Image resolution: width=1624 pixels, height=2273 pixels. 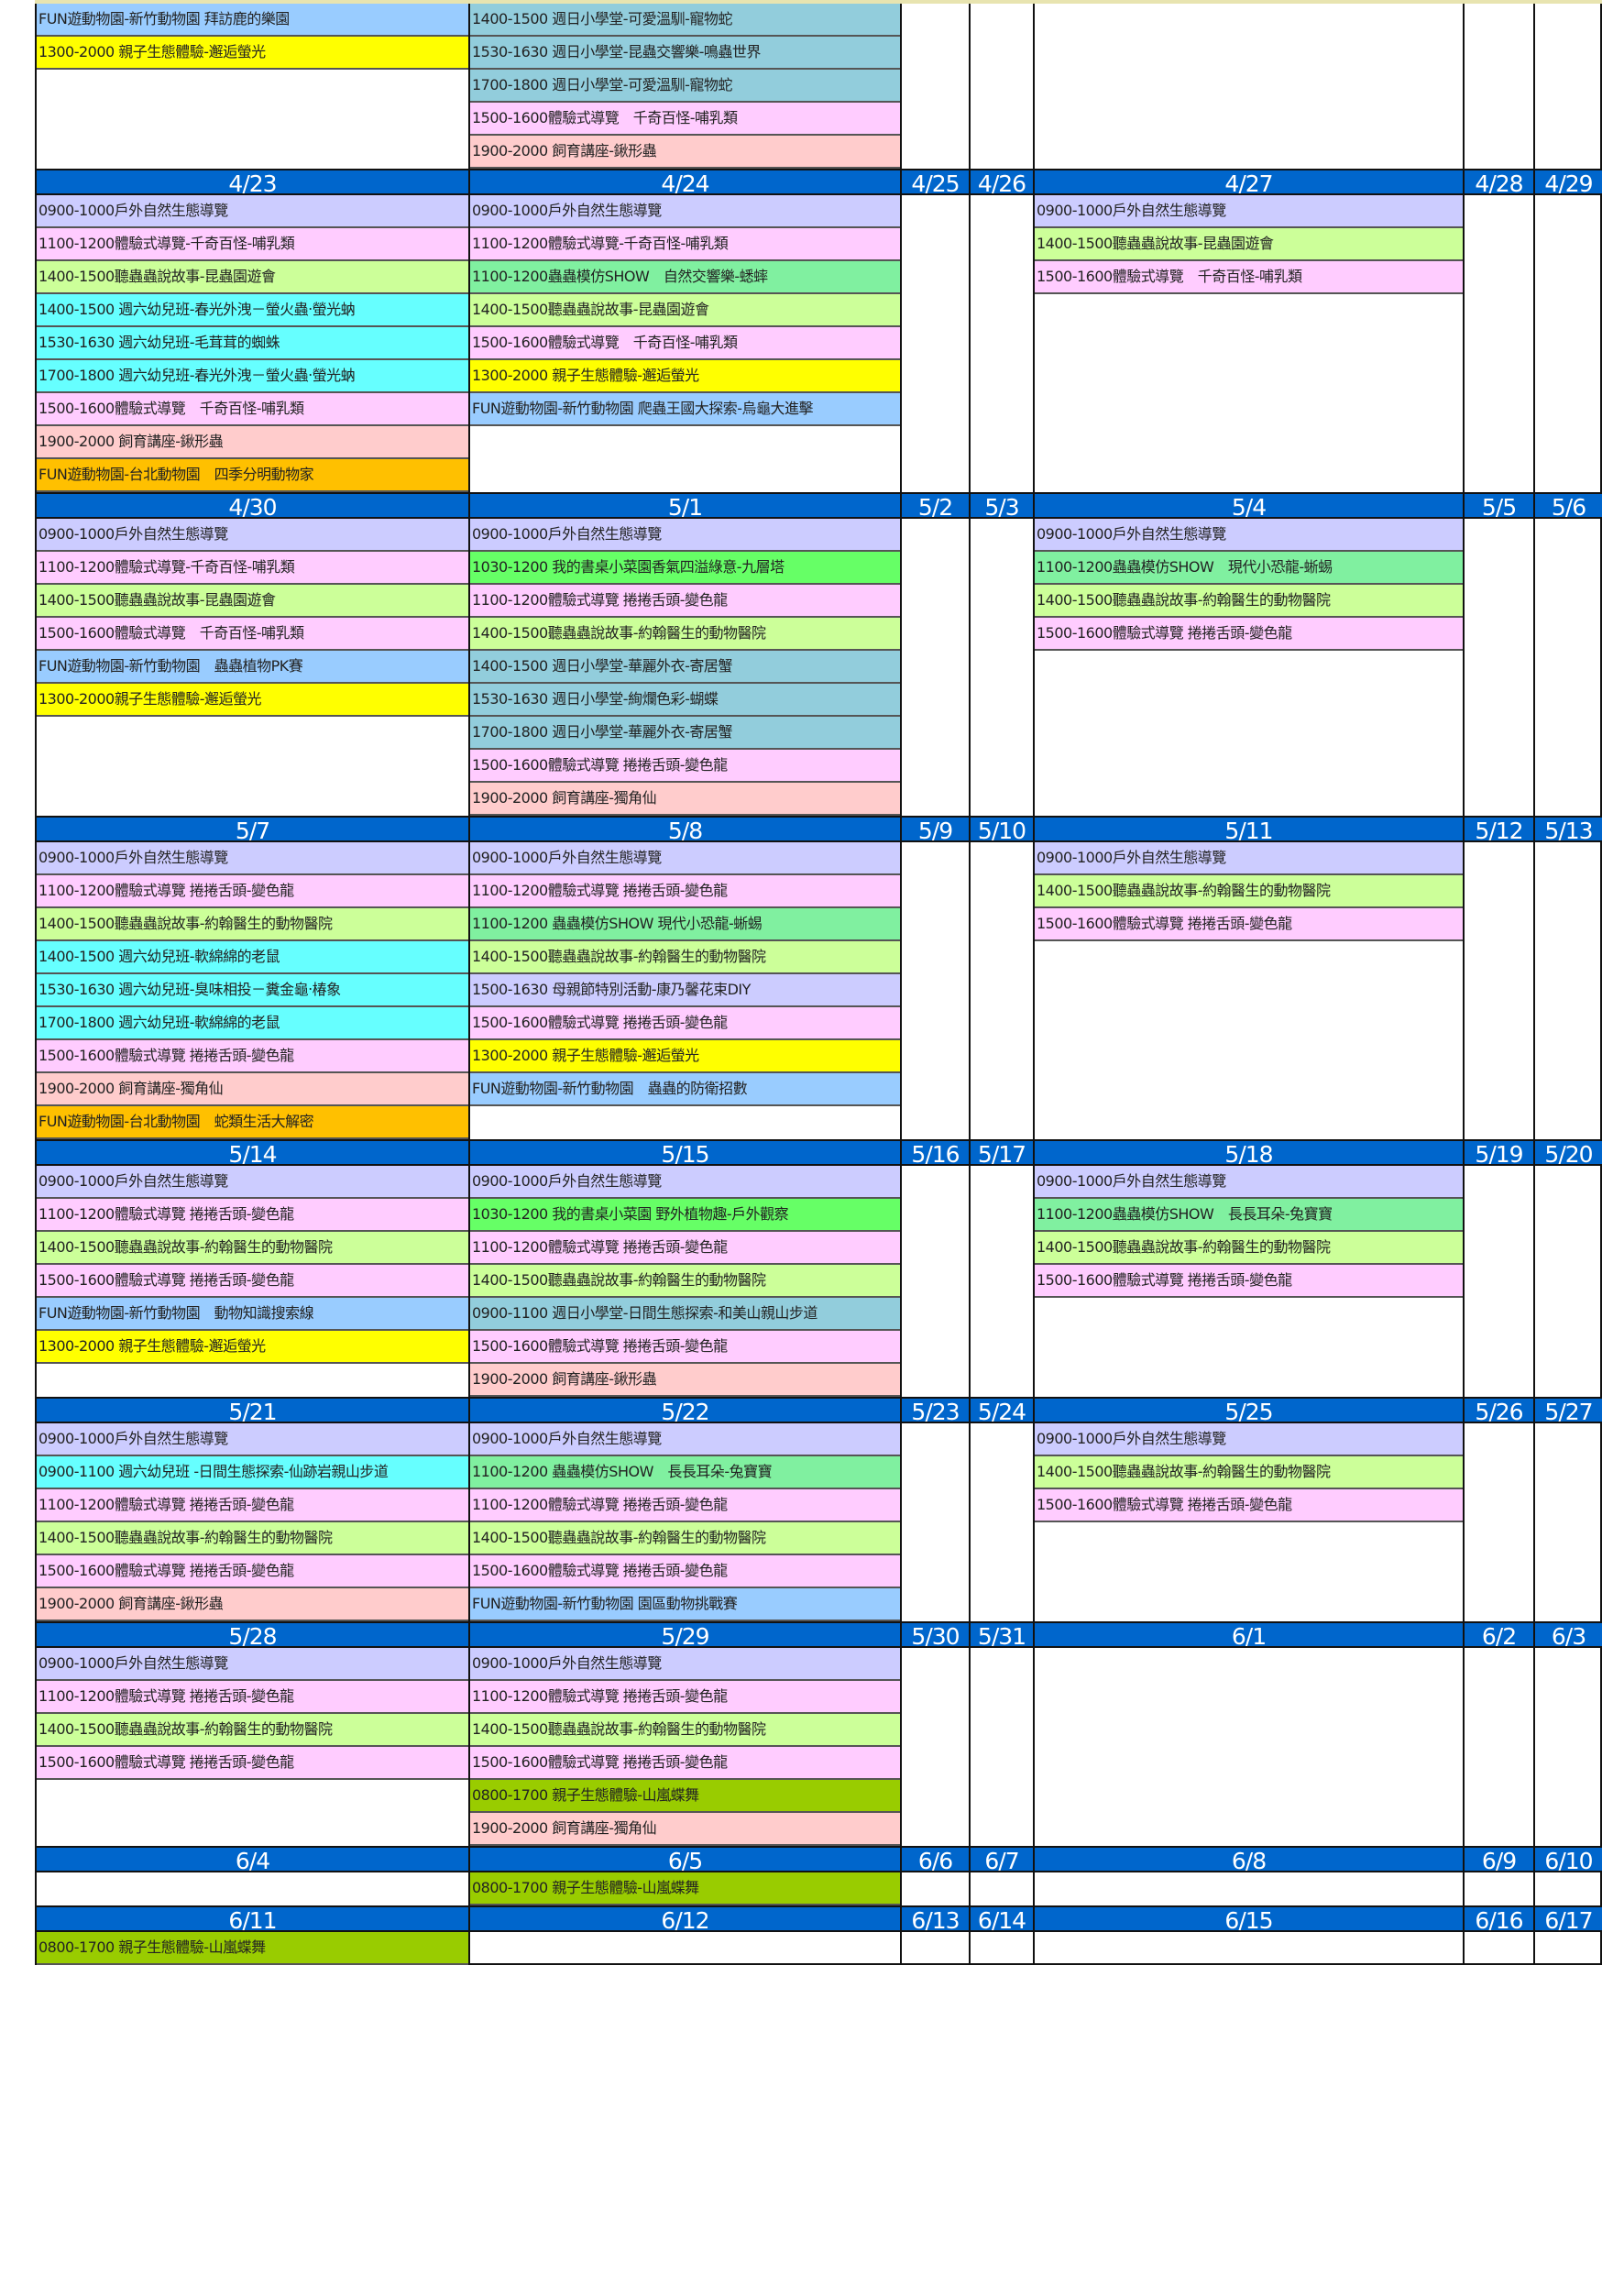 What do you see at coordinates (1001, 1859) in the screenshot?
I see `date-header: 6/7` at bounding box center [1001, 1859].